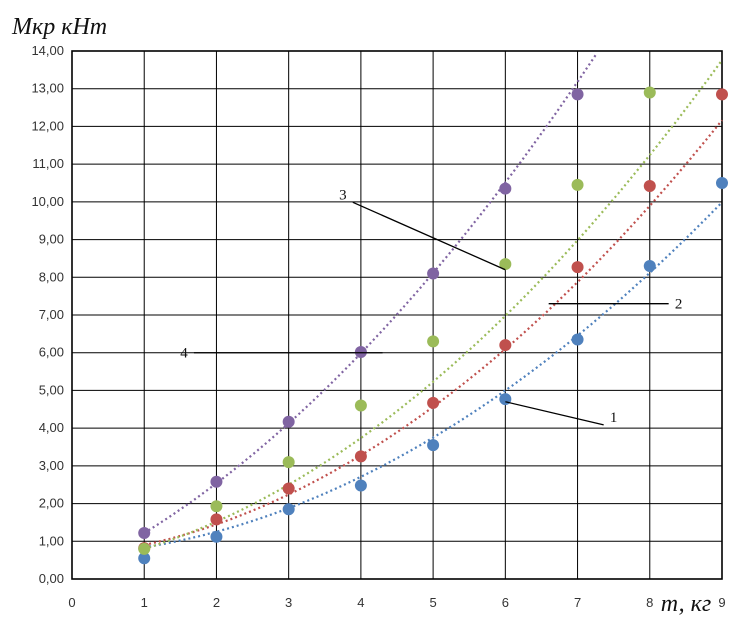 The width and height of the screenshot is (742, 617). I want to click on y-tick-label: 7,00, so click(51, 314).